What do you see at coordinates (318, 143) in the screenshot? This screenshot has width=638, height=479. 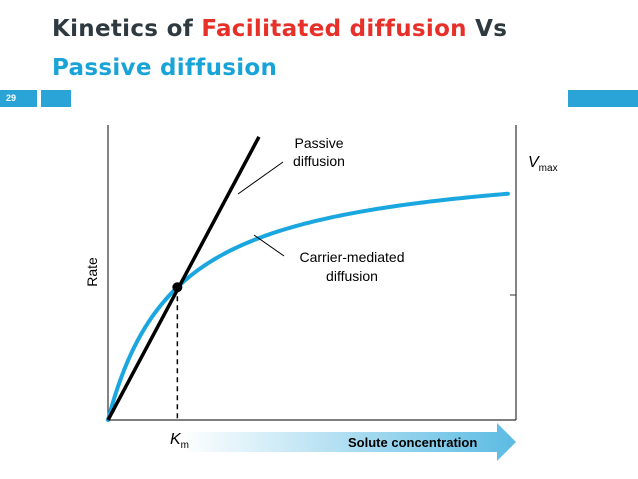 I see `passive-annotation-line1: Passive` at bounding box center [318, 143].